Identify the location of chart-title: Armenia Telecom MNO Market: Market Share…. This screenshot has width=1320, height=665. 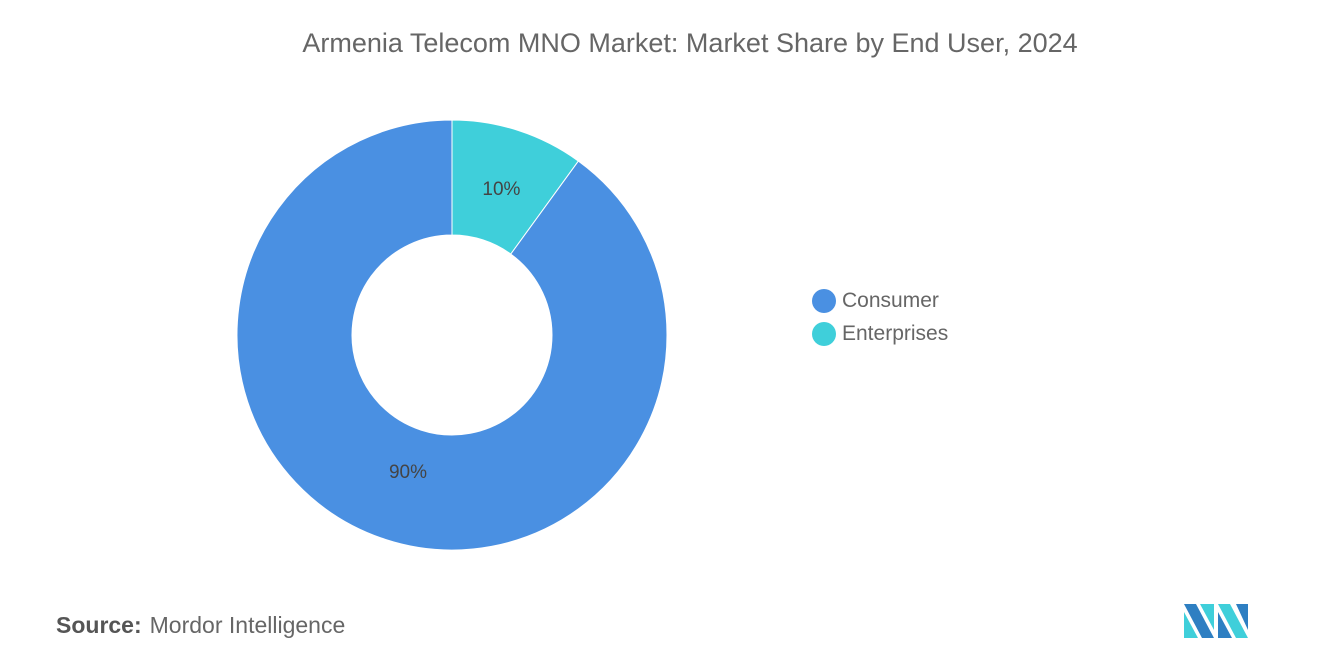
(690, 43).